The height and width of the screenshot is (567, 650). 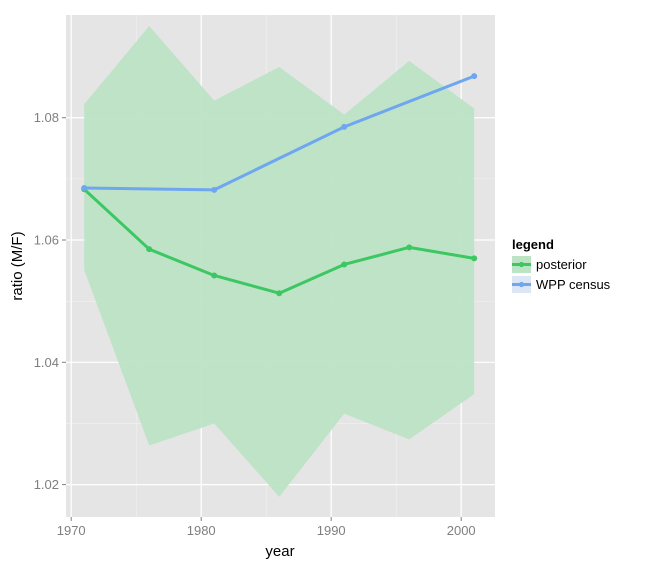 I want to click on x-tick-label: 2000, so click(x=461, y=530).